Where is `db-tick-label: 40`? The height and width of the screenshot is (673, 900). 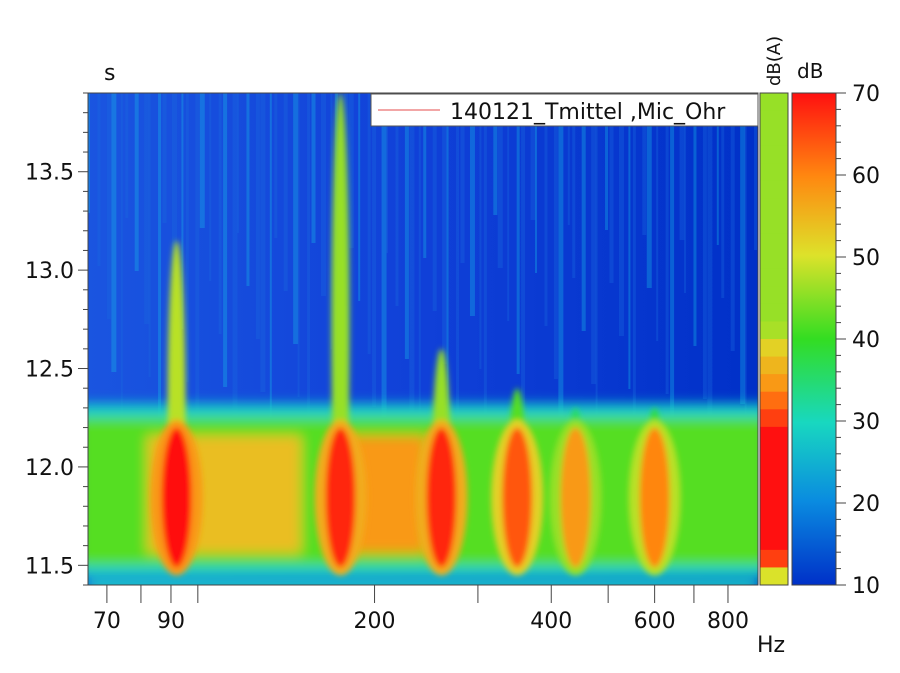 db-tick-label: 40 is located at coordinates (866, 340).